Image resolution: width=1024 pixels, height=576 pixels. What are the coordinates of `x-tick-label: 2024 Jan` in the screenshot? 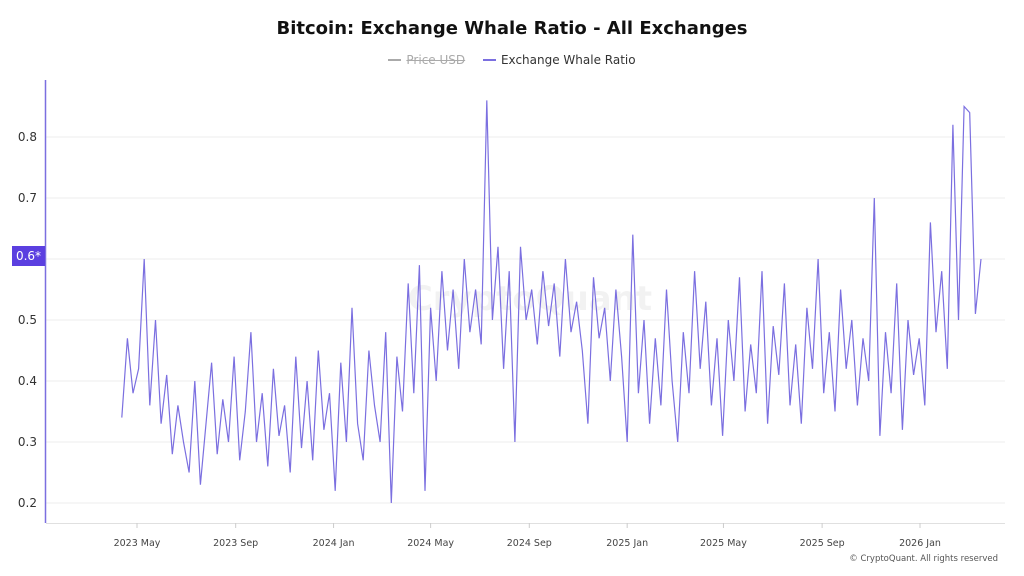 It's located at (334, 543).